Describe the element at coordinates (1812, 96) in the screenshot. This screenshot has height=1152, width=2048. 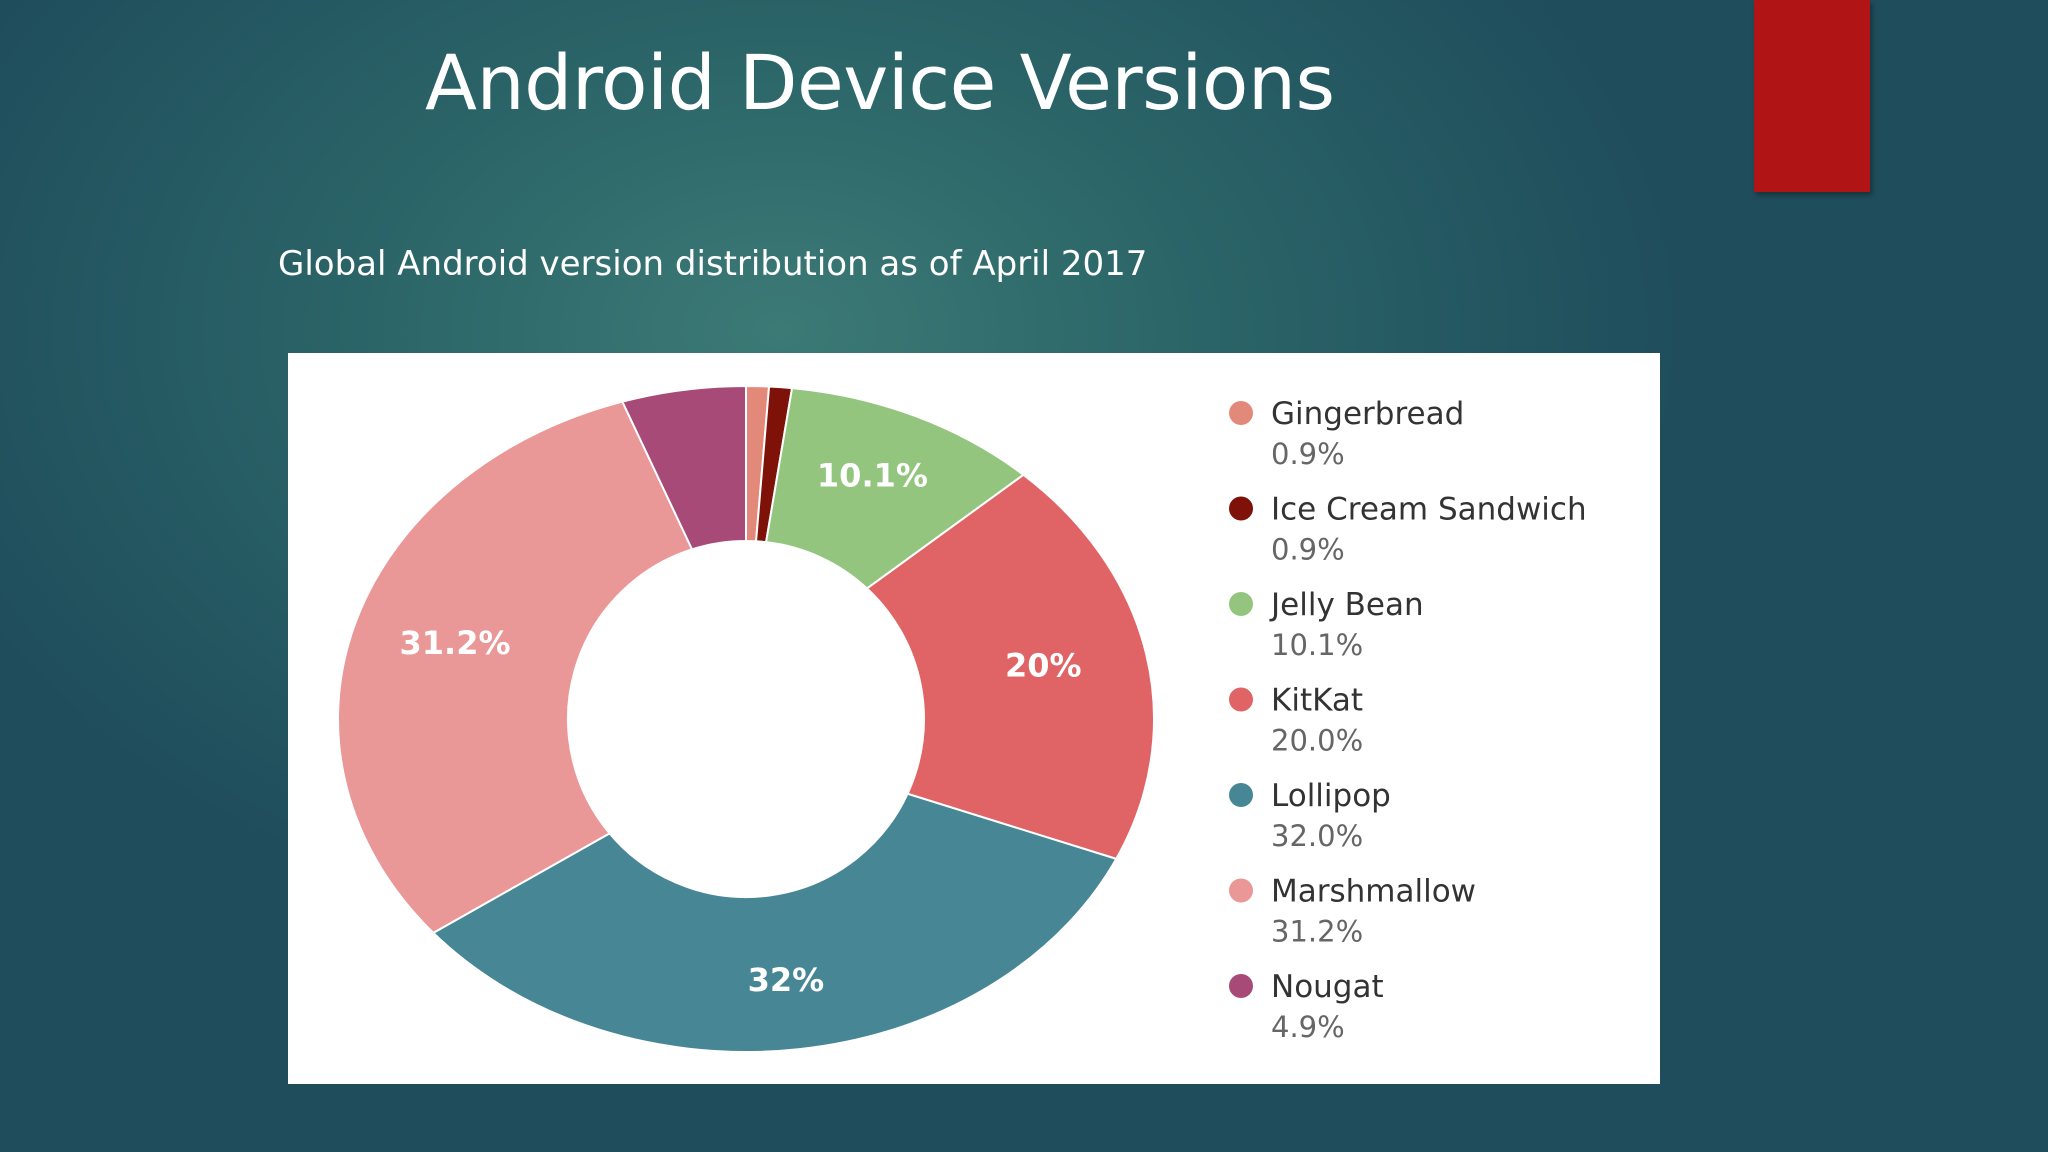
I see `red-accent-bar` at that location.